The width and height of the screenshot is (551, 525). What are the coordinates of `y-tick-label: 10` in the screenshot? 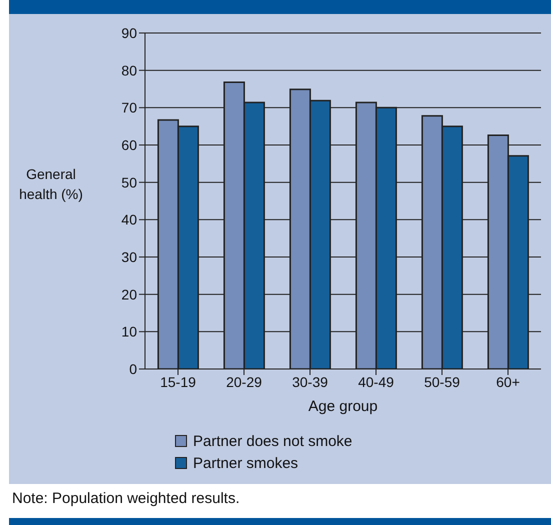 It's located at (129, 332).